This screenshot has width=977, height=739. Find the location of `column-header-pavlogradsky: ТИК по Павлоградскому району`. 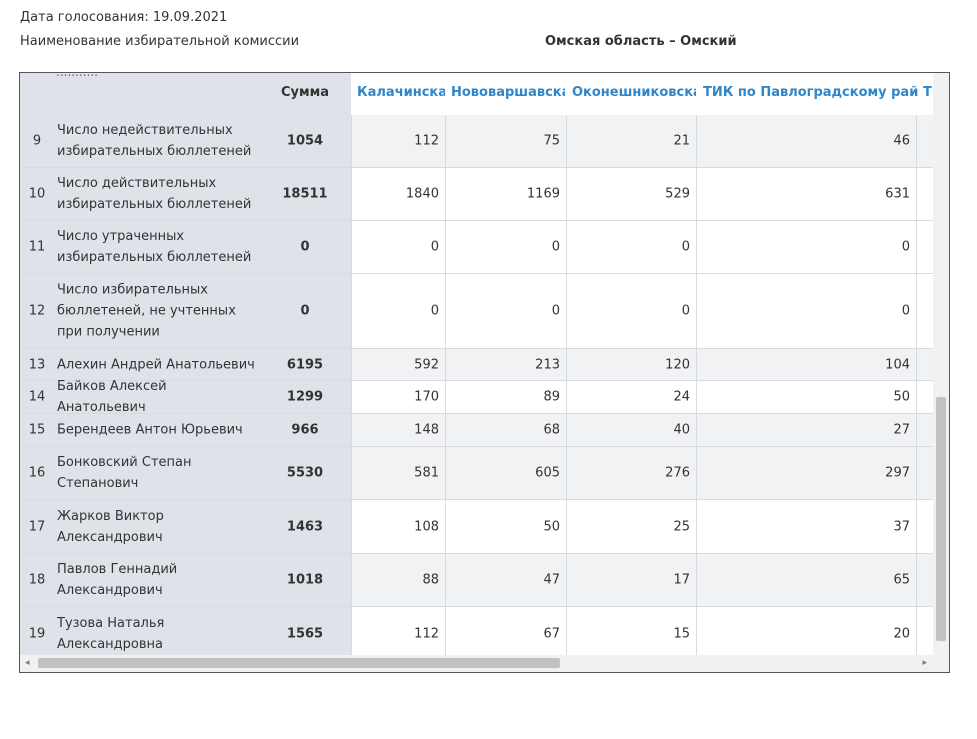

column-header-pavlogradsky: ТИК по Павлоградскому району is located at coordinates (811, 92).